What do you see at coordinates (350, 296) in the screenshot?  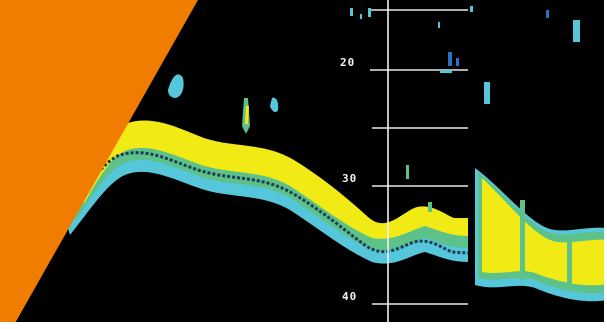 I see `depth-label-40: 40` at bounding box center [350, 296].